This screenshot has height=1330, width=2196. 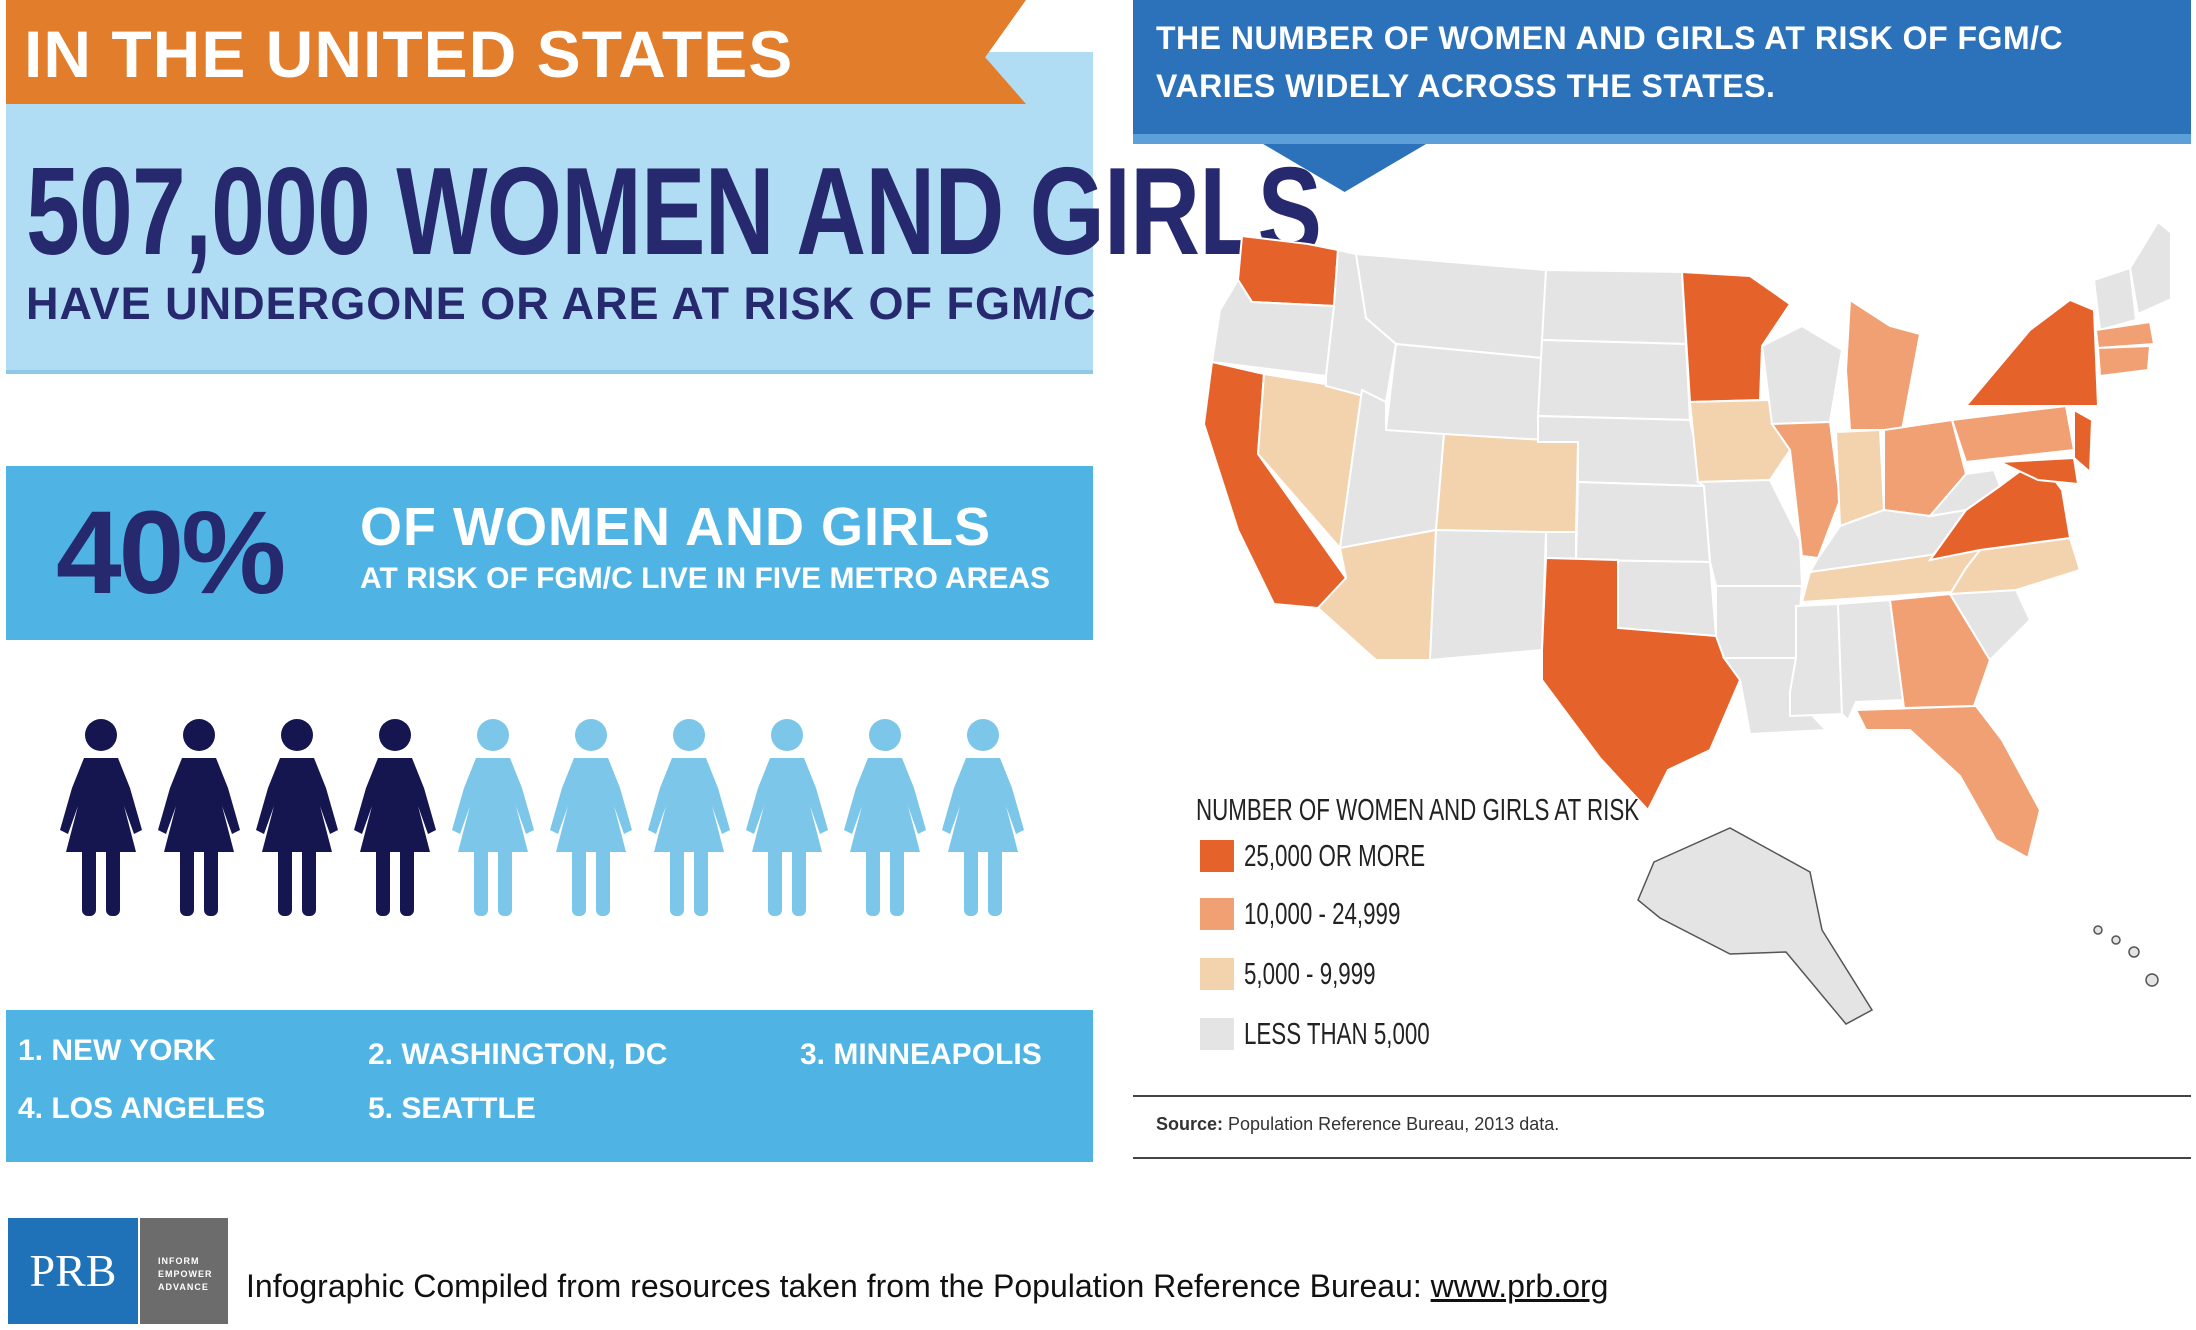 I want to click on state-michigan, so click(x=1883, y=364).